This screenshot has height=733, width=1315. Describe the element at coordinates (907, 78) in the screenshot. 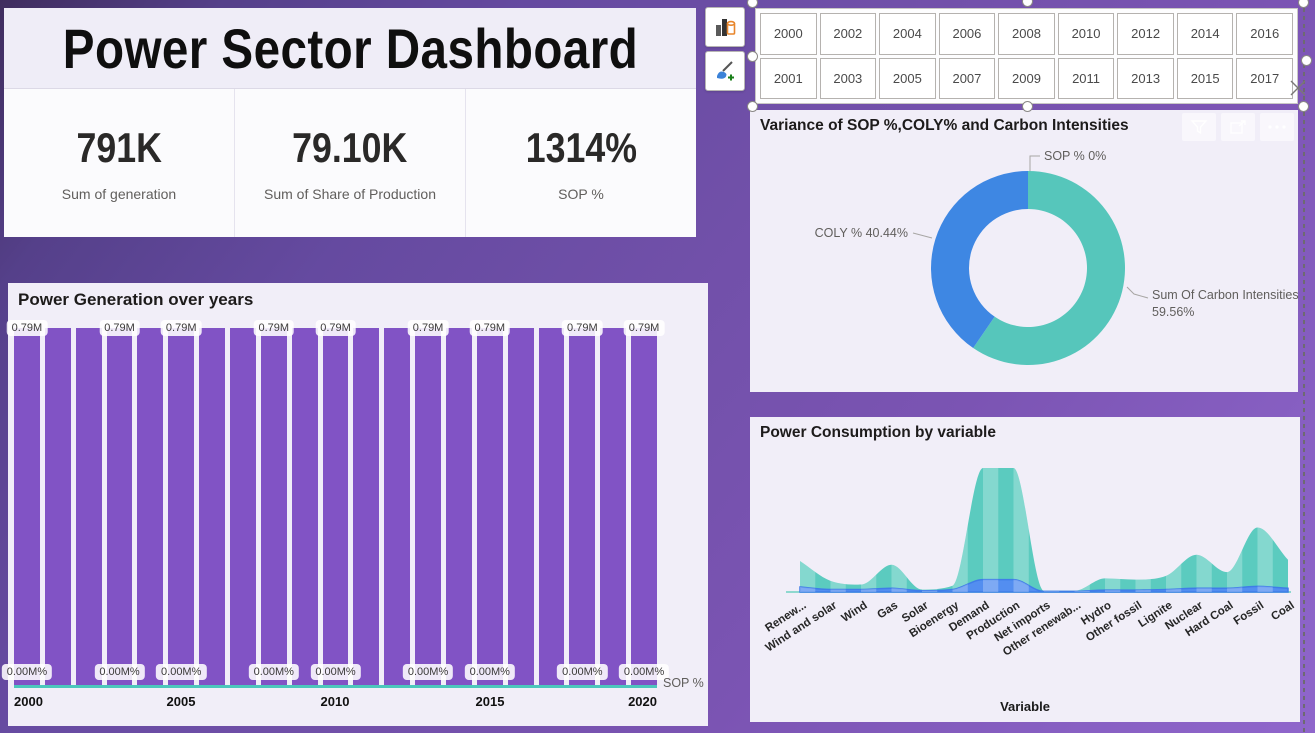

I see `year-button-2005: 2005` at that location.